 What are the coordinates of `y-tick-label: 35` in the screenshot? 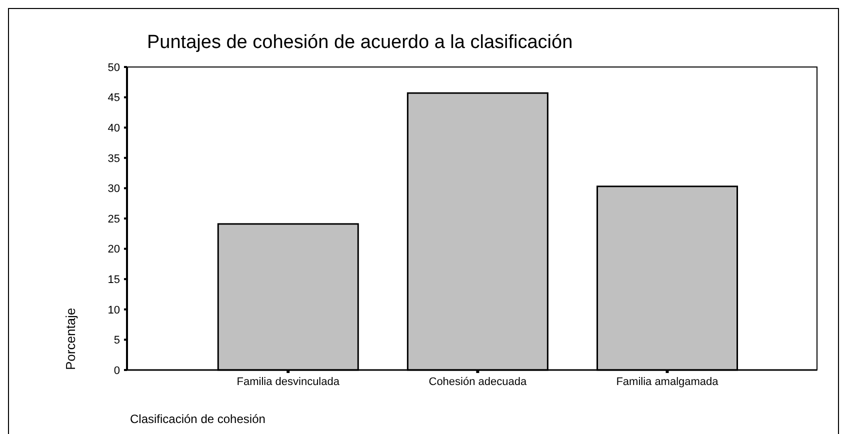 It's located at (114, 158).